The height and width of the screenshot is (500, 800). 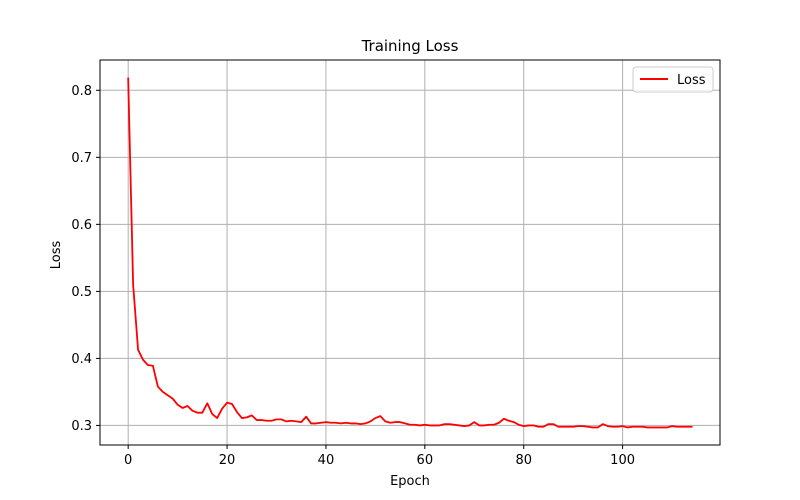 What do you see at coordinates (379, 456) in the screenshot?
I see `x-axis-ticks: 0 20 40 60 80 100` at bounding box center [379, 456].